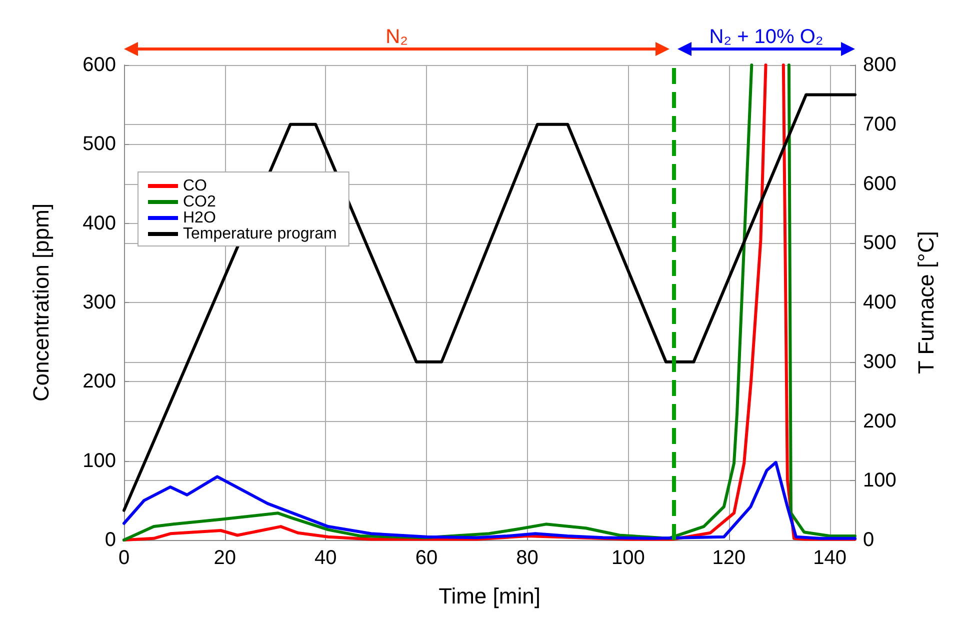  I want to click on y-tick-label: 300, so click(99, 303).